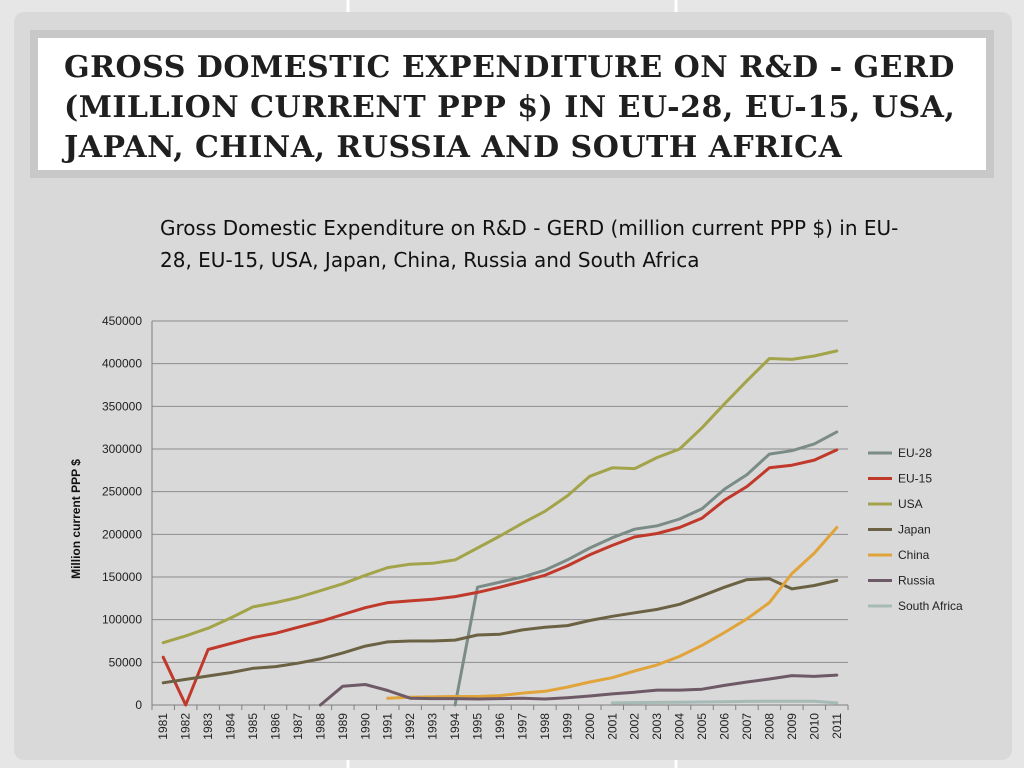  I want to click on x-tick-label: 1997, so click(522, 726).